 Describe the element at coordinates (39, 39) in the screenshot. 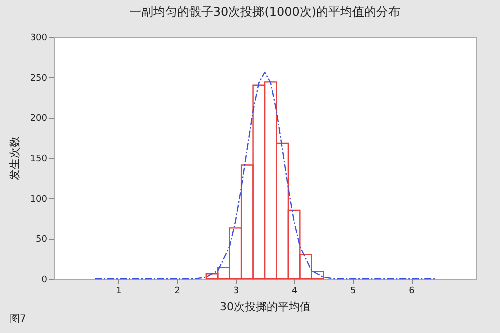

I see `y-tick-label: 300` at that location.